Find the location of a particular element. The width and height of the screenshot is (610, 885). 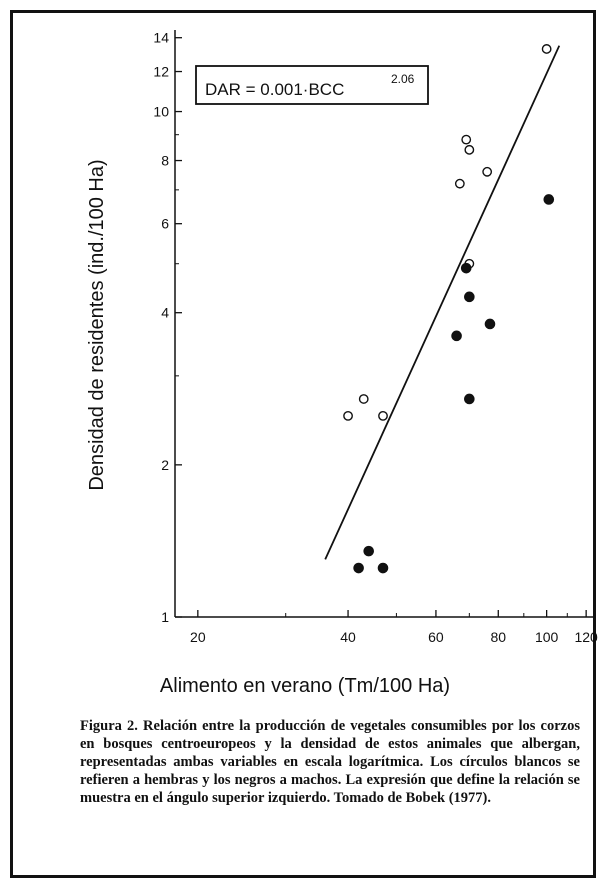

equation-text: DAR = 0.001·BCC is located at coordinates (274, 89).